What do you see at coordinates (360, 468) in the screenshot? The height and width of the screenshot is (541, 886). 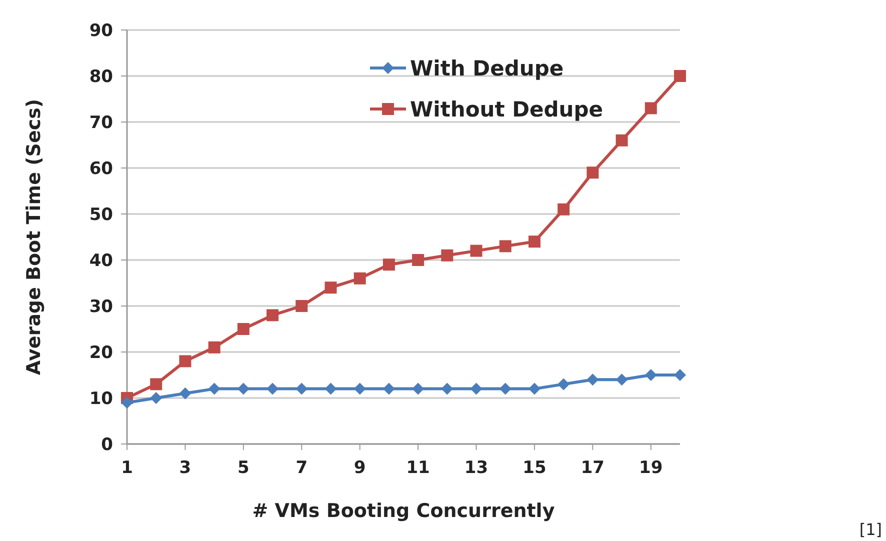 I see `x-tick-label: 9` at bounding box center [360, 468].